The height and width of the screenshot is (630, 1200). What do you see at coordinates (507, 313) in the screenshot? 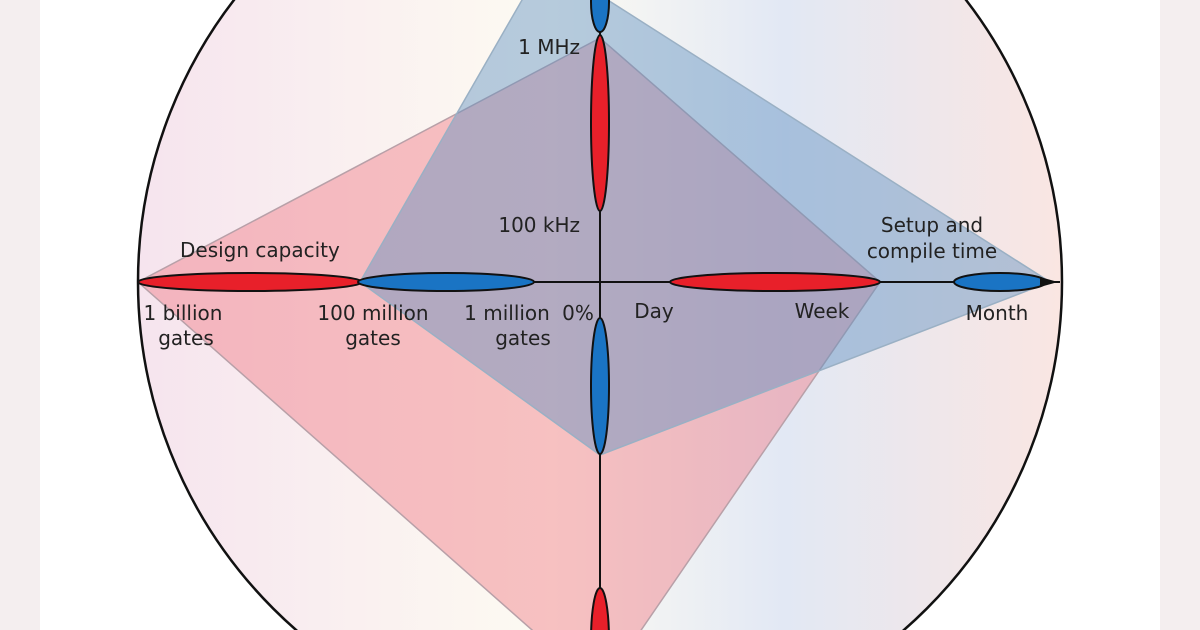
I see `tick-1-million-line1: 1 million` at bounding box center [507, 313].